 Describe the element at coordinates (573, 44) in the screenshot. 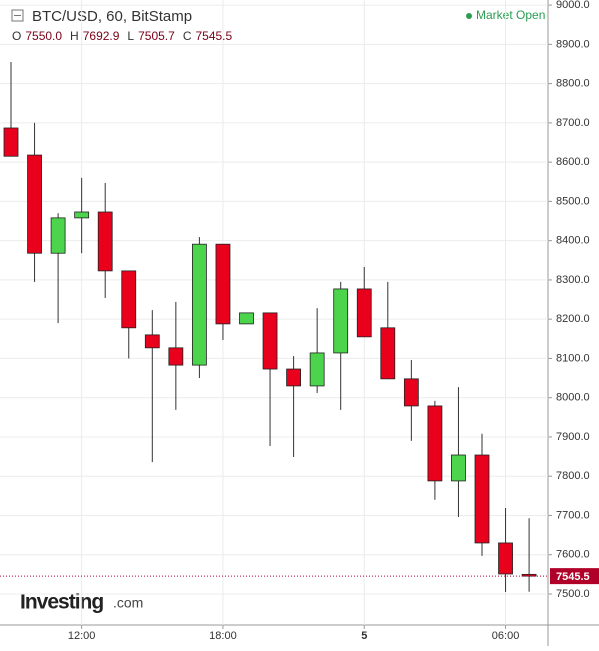

I see `y-tick-label: 8900.0` at that location.